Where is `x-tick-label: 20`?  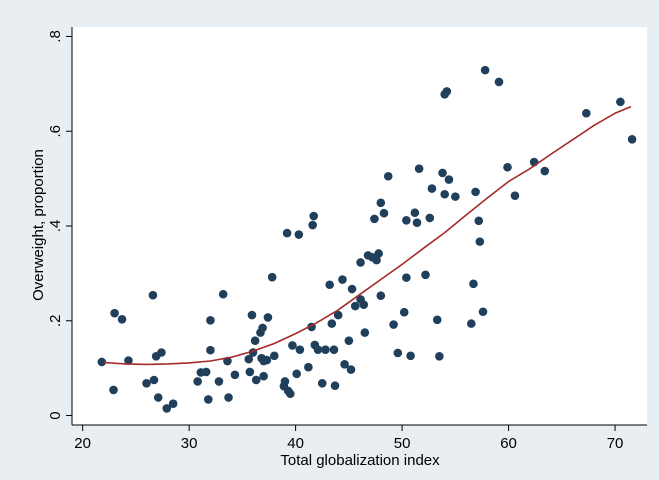
x-tick-label: 20 is located at coordinates (82, 443).